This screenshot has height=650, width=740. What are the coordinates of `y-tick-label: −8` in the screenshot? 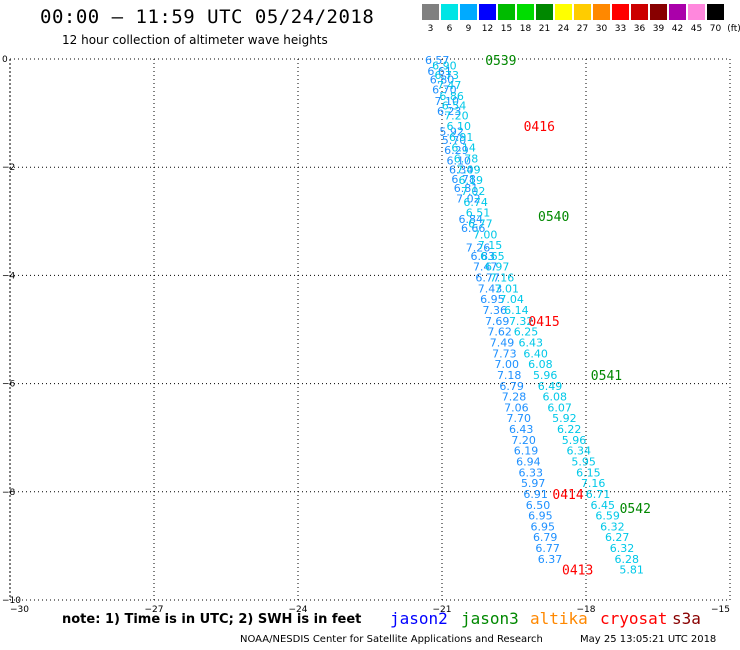 It's located at (9, 493).